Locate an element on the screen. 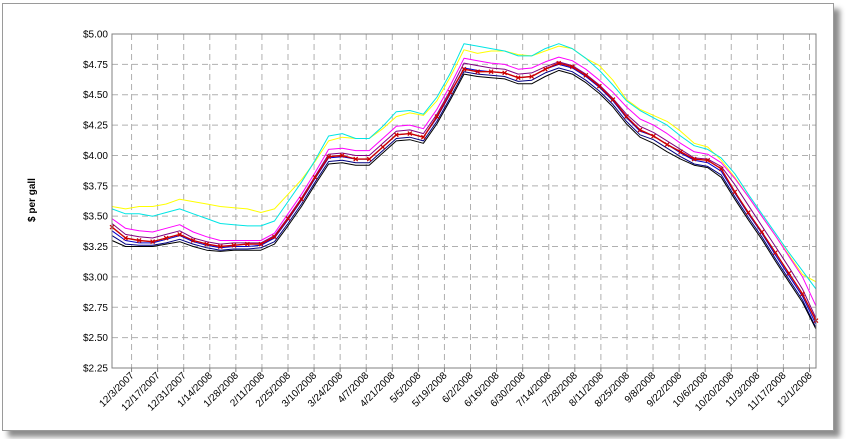 The image size is (847, 439). y-tick-label: $5.00 is located at coordinates (95, 35).